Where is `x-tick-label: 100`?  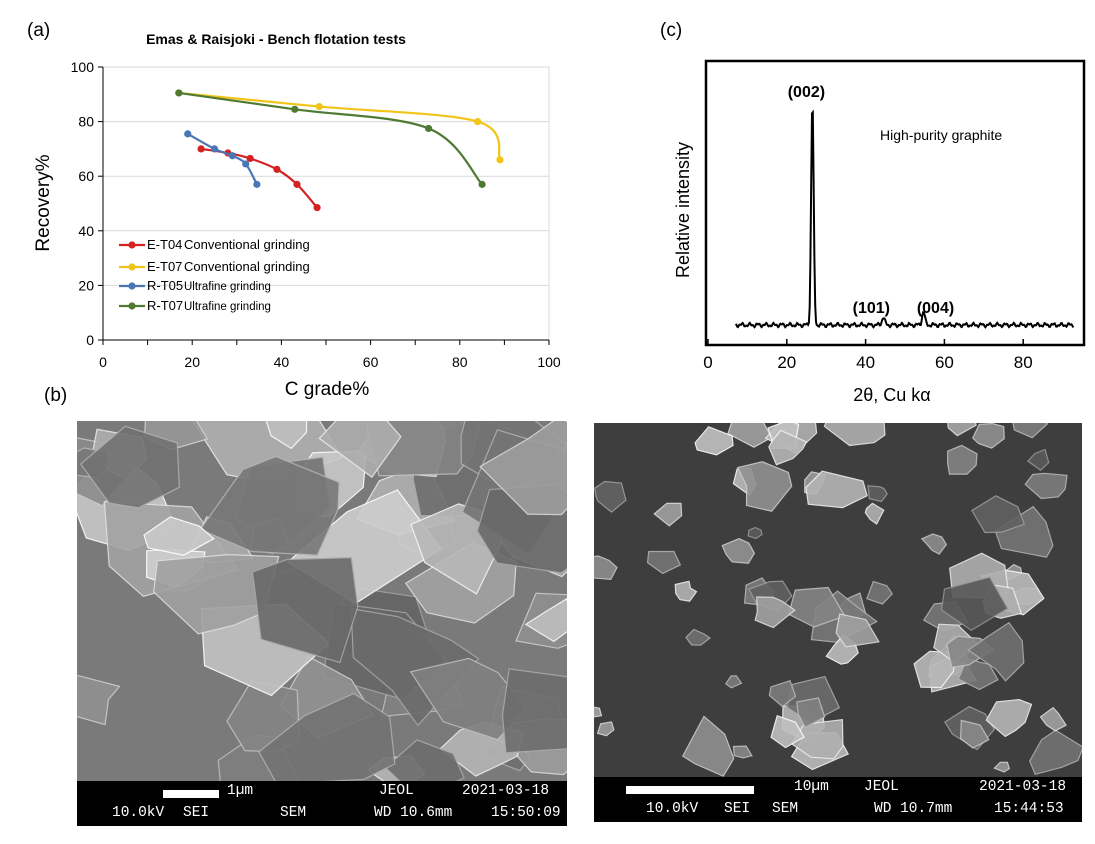 x-tick-label: 100 is located at coordinates (549, 362).